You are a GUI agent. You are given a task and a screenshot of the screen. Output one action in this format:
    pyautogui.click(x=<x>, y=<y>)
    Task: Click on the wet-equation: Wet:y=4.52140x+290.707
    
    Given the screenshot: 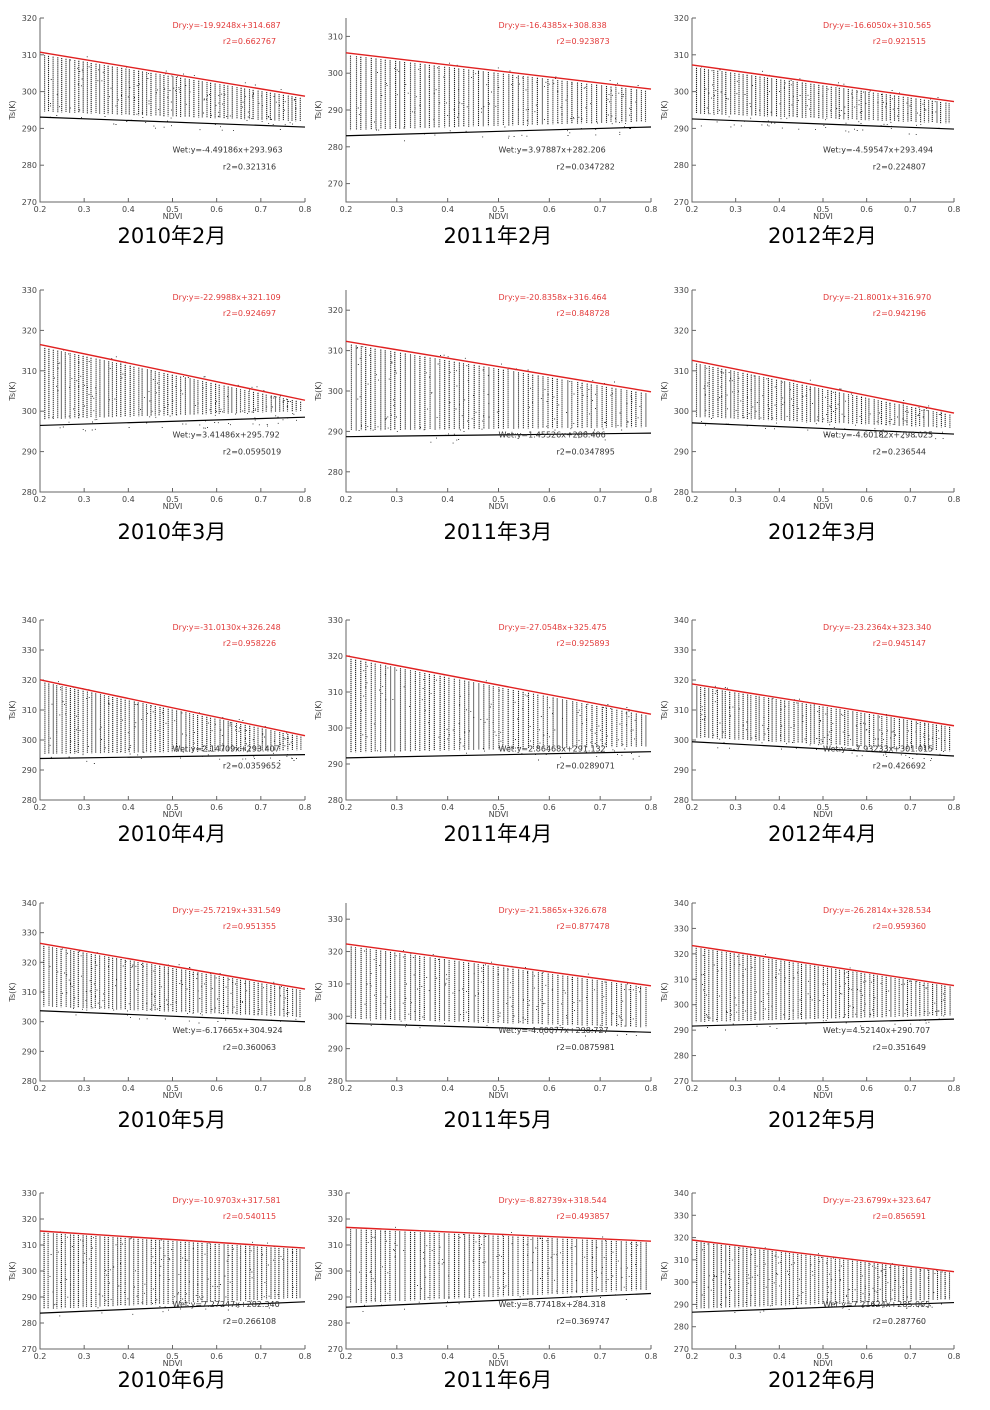 What is the action you would take?
    pyautogui.click(x=876, y=1030)
    